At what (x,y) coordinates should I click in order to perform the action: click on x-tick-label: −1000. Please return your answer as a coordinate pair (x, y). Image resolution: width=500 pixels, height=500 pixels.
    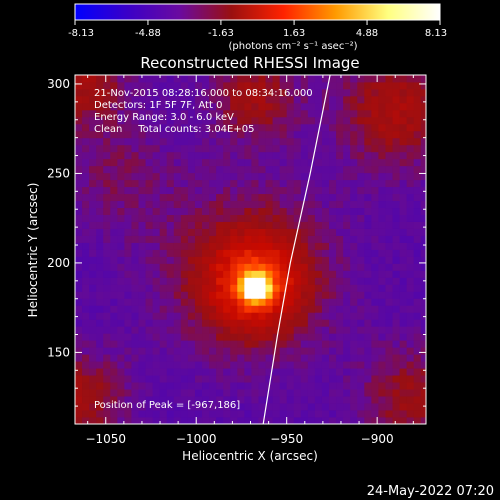
    Looking at the image, I should click on (196, 439).